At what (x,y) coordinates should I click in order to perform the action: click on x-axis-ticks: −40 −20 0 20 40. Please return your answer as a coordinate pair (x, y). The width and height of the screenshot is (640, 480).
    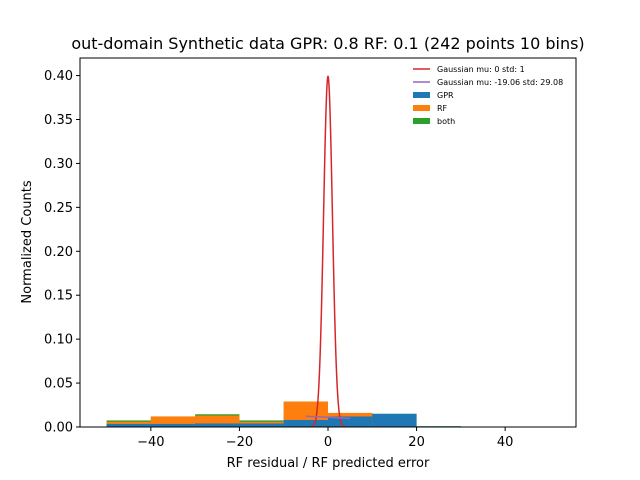
    Looking at the image, I should click on (325, 438).